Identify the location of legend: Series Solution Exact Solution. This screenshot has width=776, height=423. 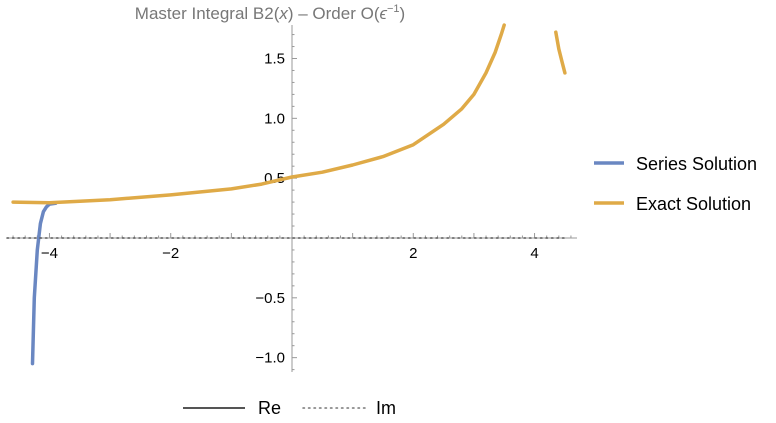
(675, 184).